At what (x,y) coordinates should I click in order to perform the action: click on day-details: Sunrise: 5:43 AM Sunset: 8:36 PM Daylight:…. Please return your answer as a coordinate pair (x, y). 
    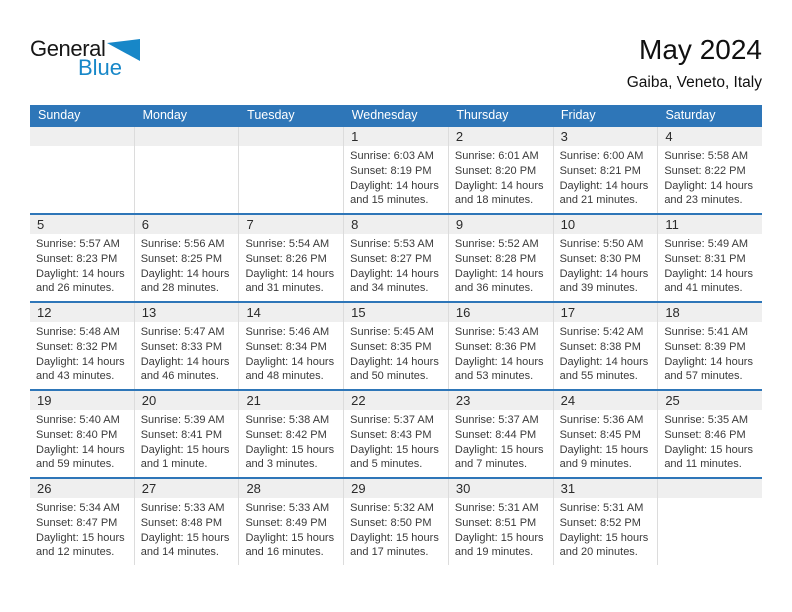
    Looking at the image, I should click on (501, 353).